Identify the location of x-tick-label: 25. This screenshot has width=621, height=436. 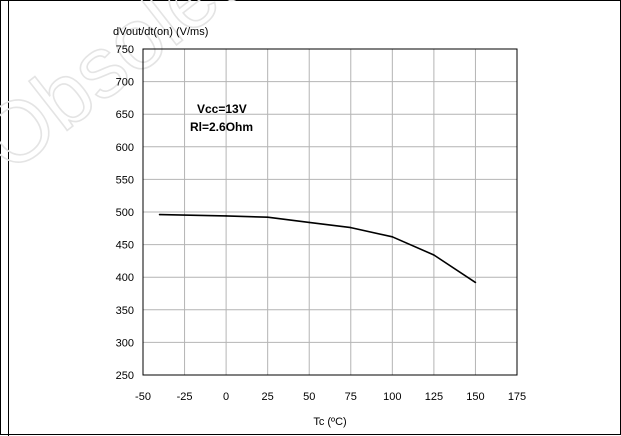
(268, 397).